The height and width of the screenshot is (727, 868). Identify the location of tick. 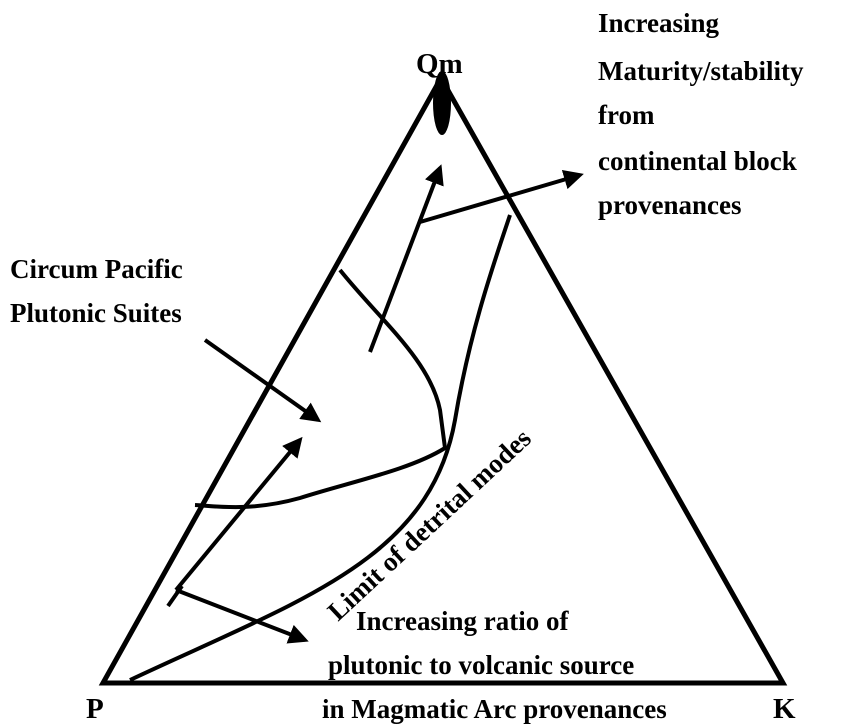
(175, 596).